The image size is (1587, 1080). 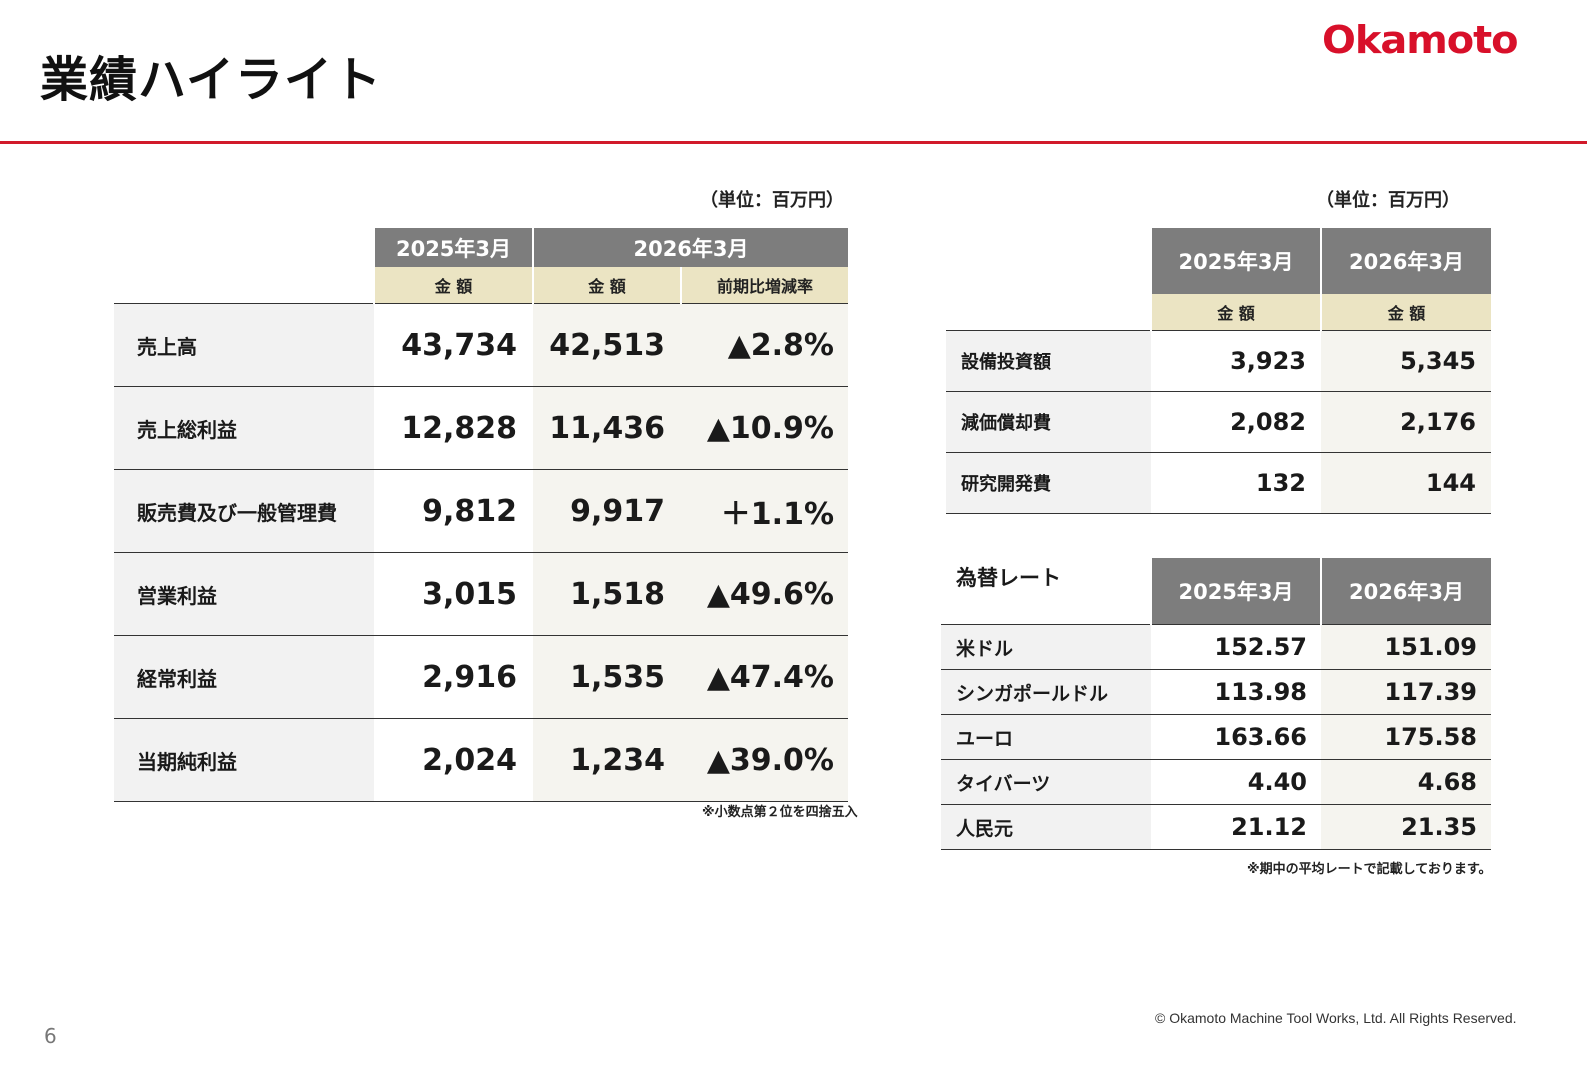 I want to click on cell-fy2026: 11,436, so click(x=607, y=428).